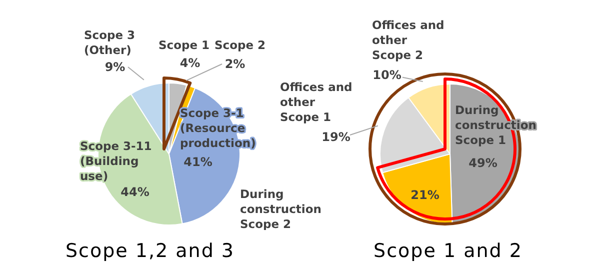  What do you see at coordinates (316, 102) in the screenshot?
I see `slice-label: Offices and other Scope 1` at bounding box center [316, 102].